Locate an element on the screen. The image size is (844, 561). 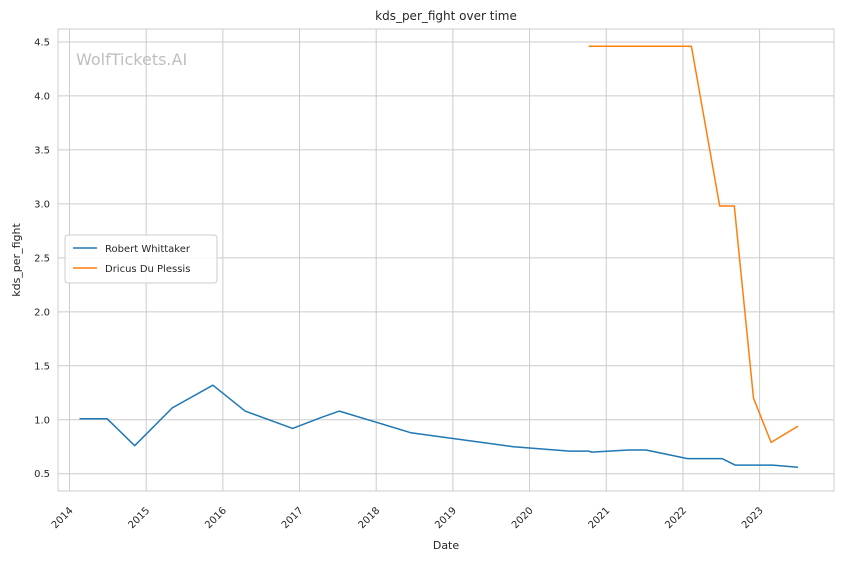
legend: Robert Whittaker Dricus Du Plessis is located at coordinates (141, 259).